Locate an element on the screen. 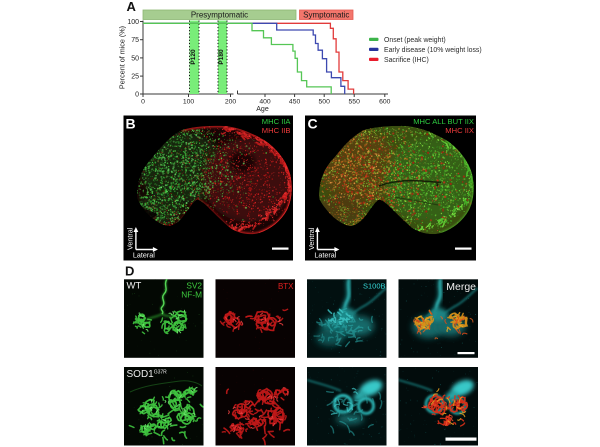 The width and height of the screenshot is (600, 447). svg-text: P120 is located at coordinates (193, 57).